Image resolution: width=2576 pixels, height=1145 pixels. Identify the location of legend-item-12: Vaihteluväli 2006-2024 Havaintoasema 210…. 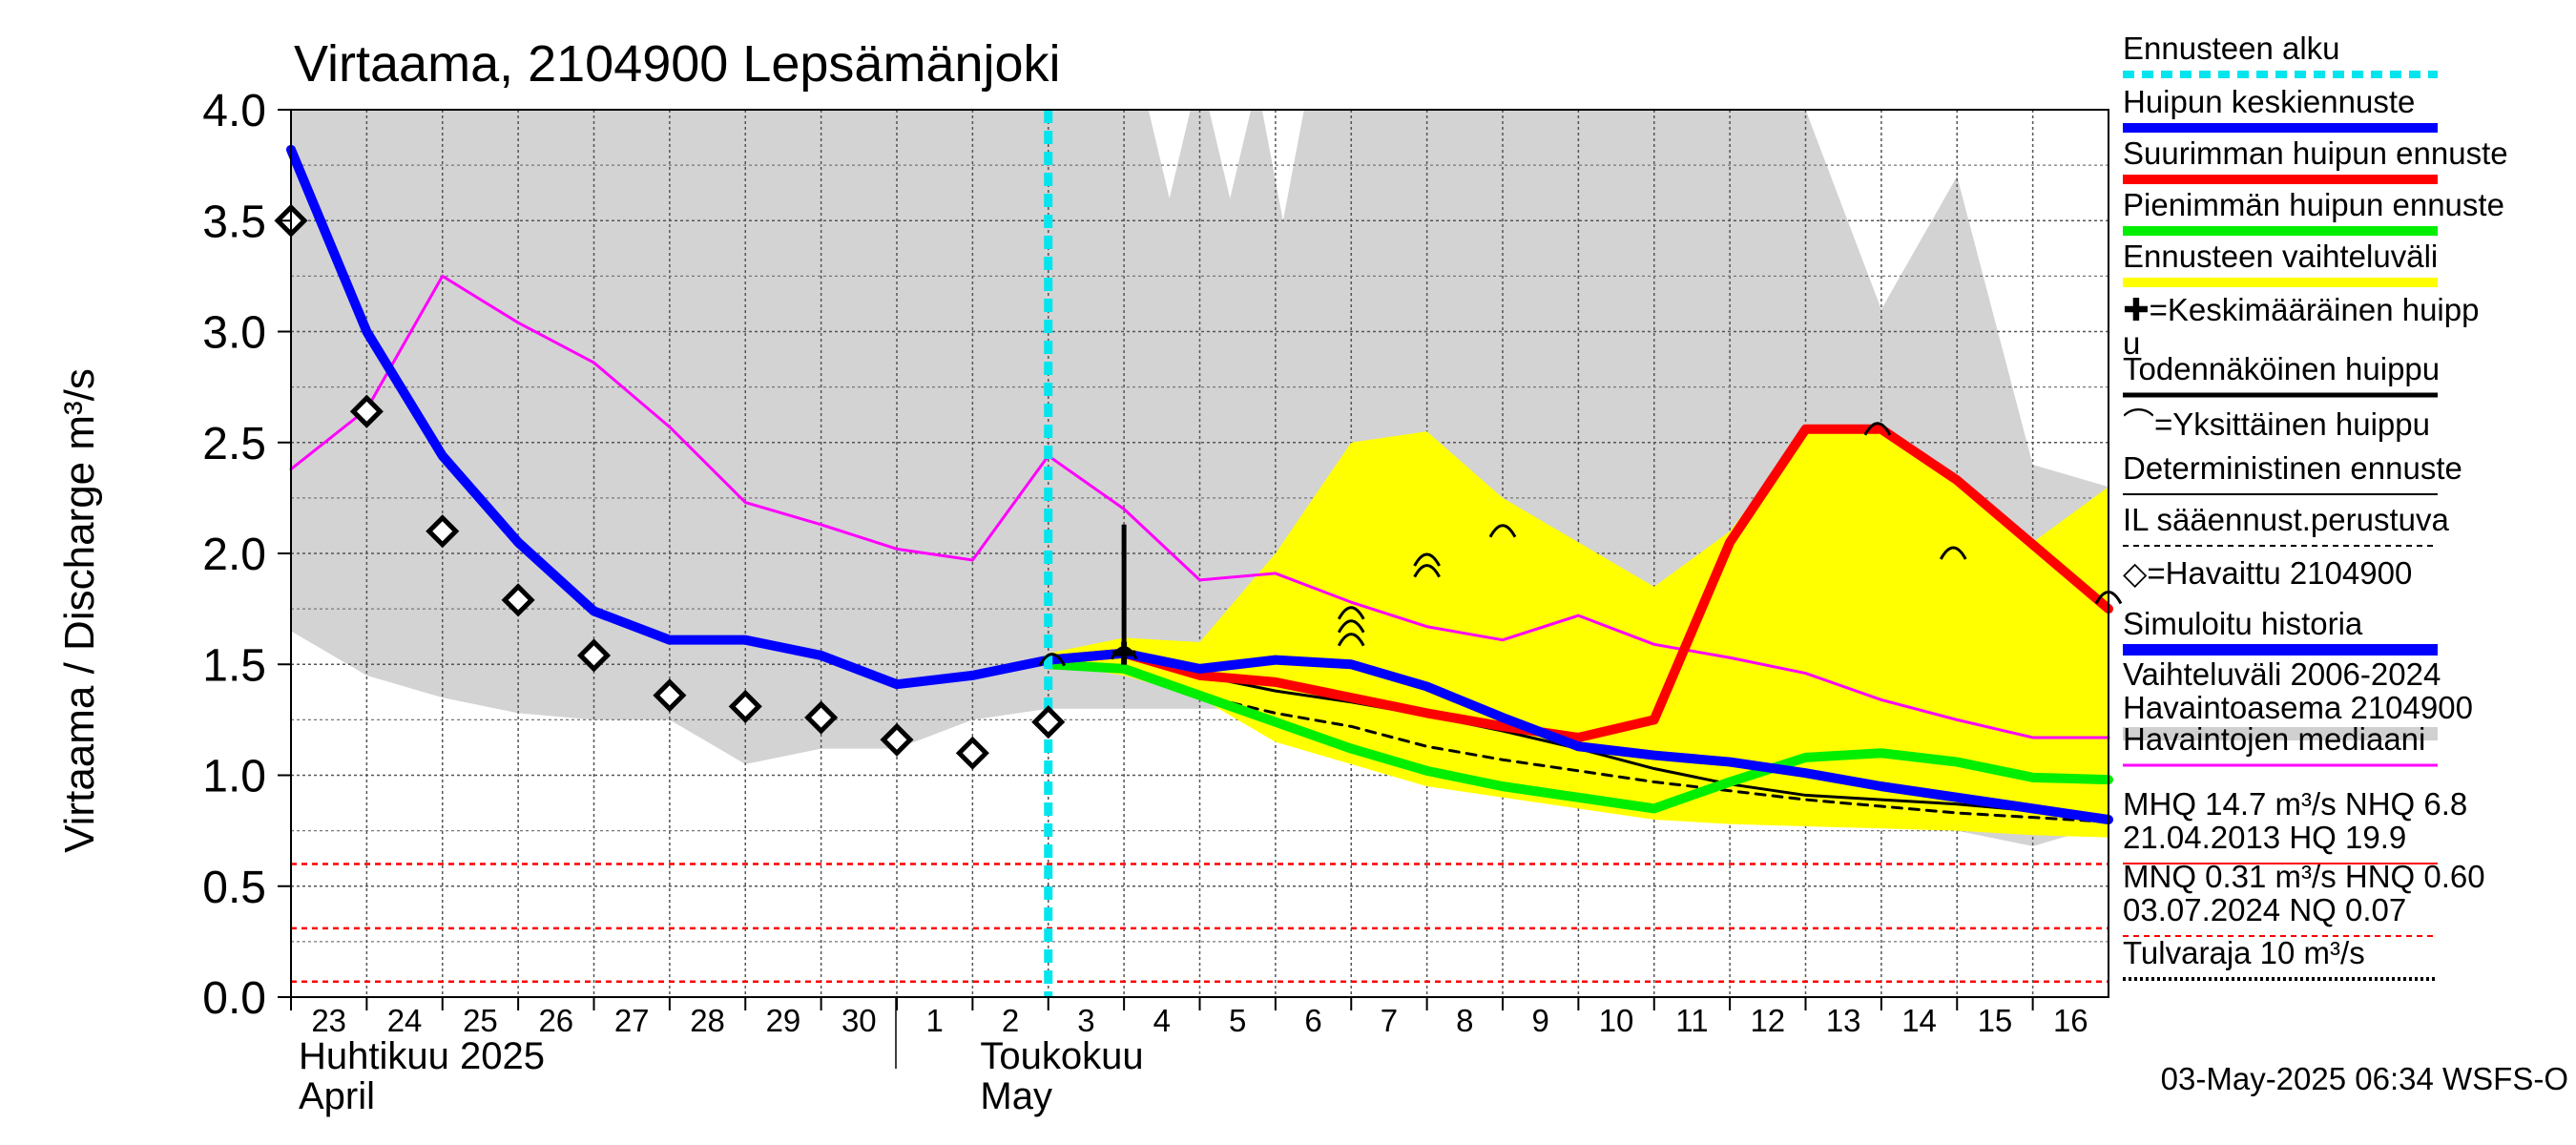
(2298, 698).